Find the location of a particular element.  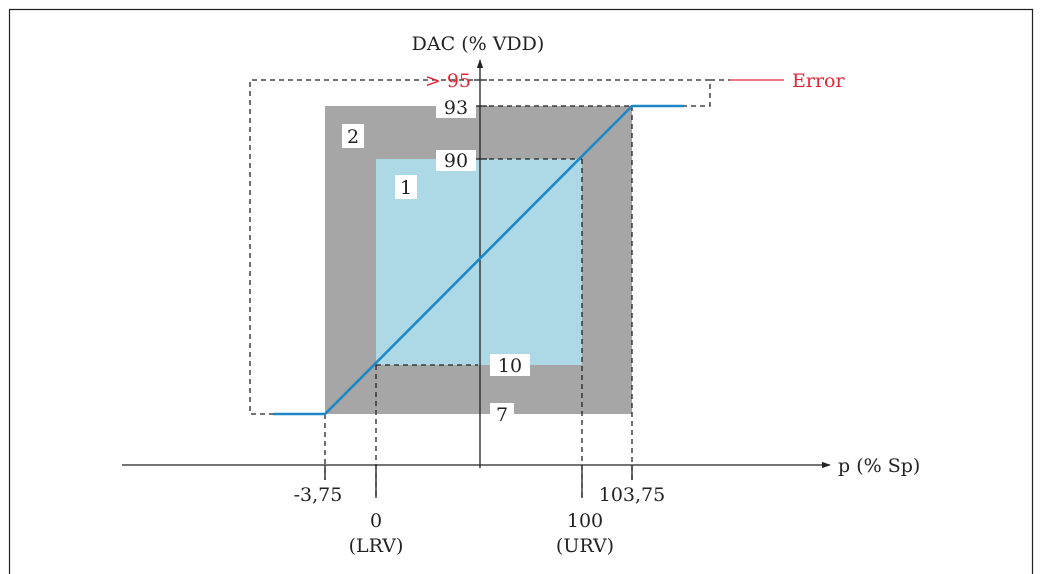

y-axis-label: DAC (% VDD) is located at coordinates (478, 44).